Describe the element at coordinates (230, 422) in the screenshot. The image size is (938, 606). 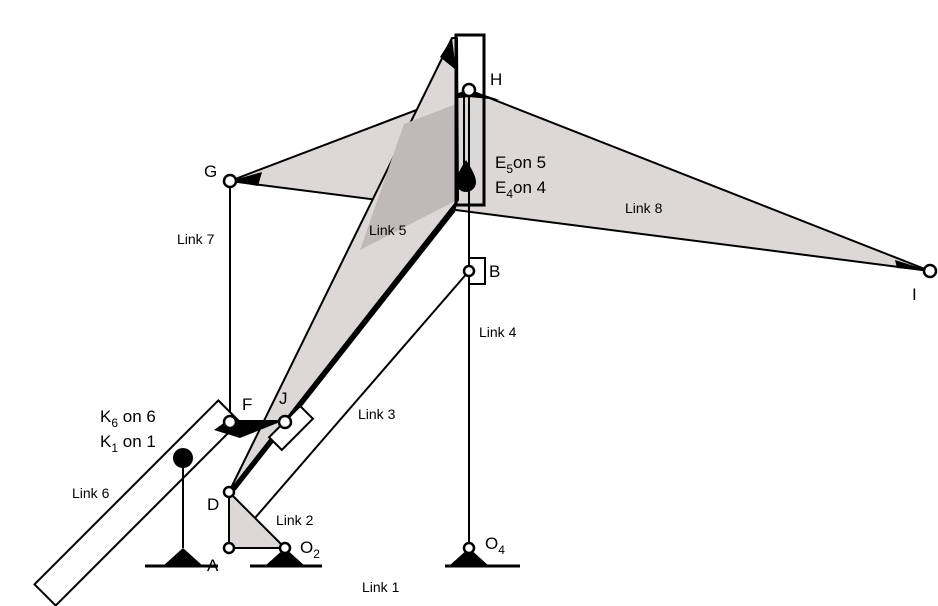
I see `joint-f` at that location.